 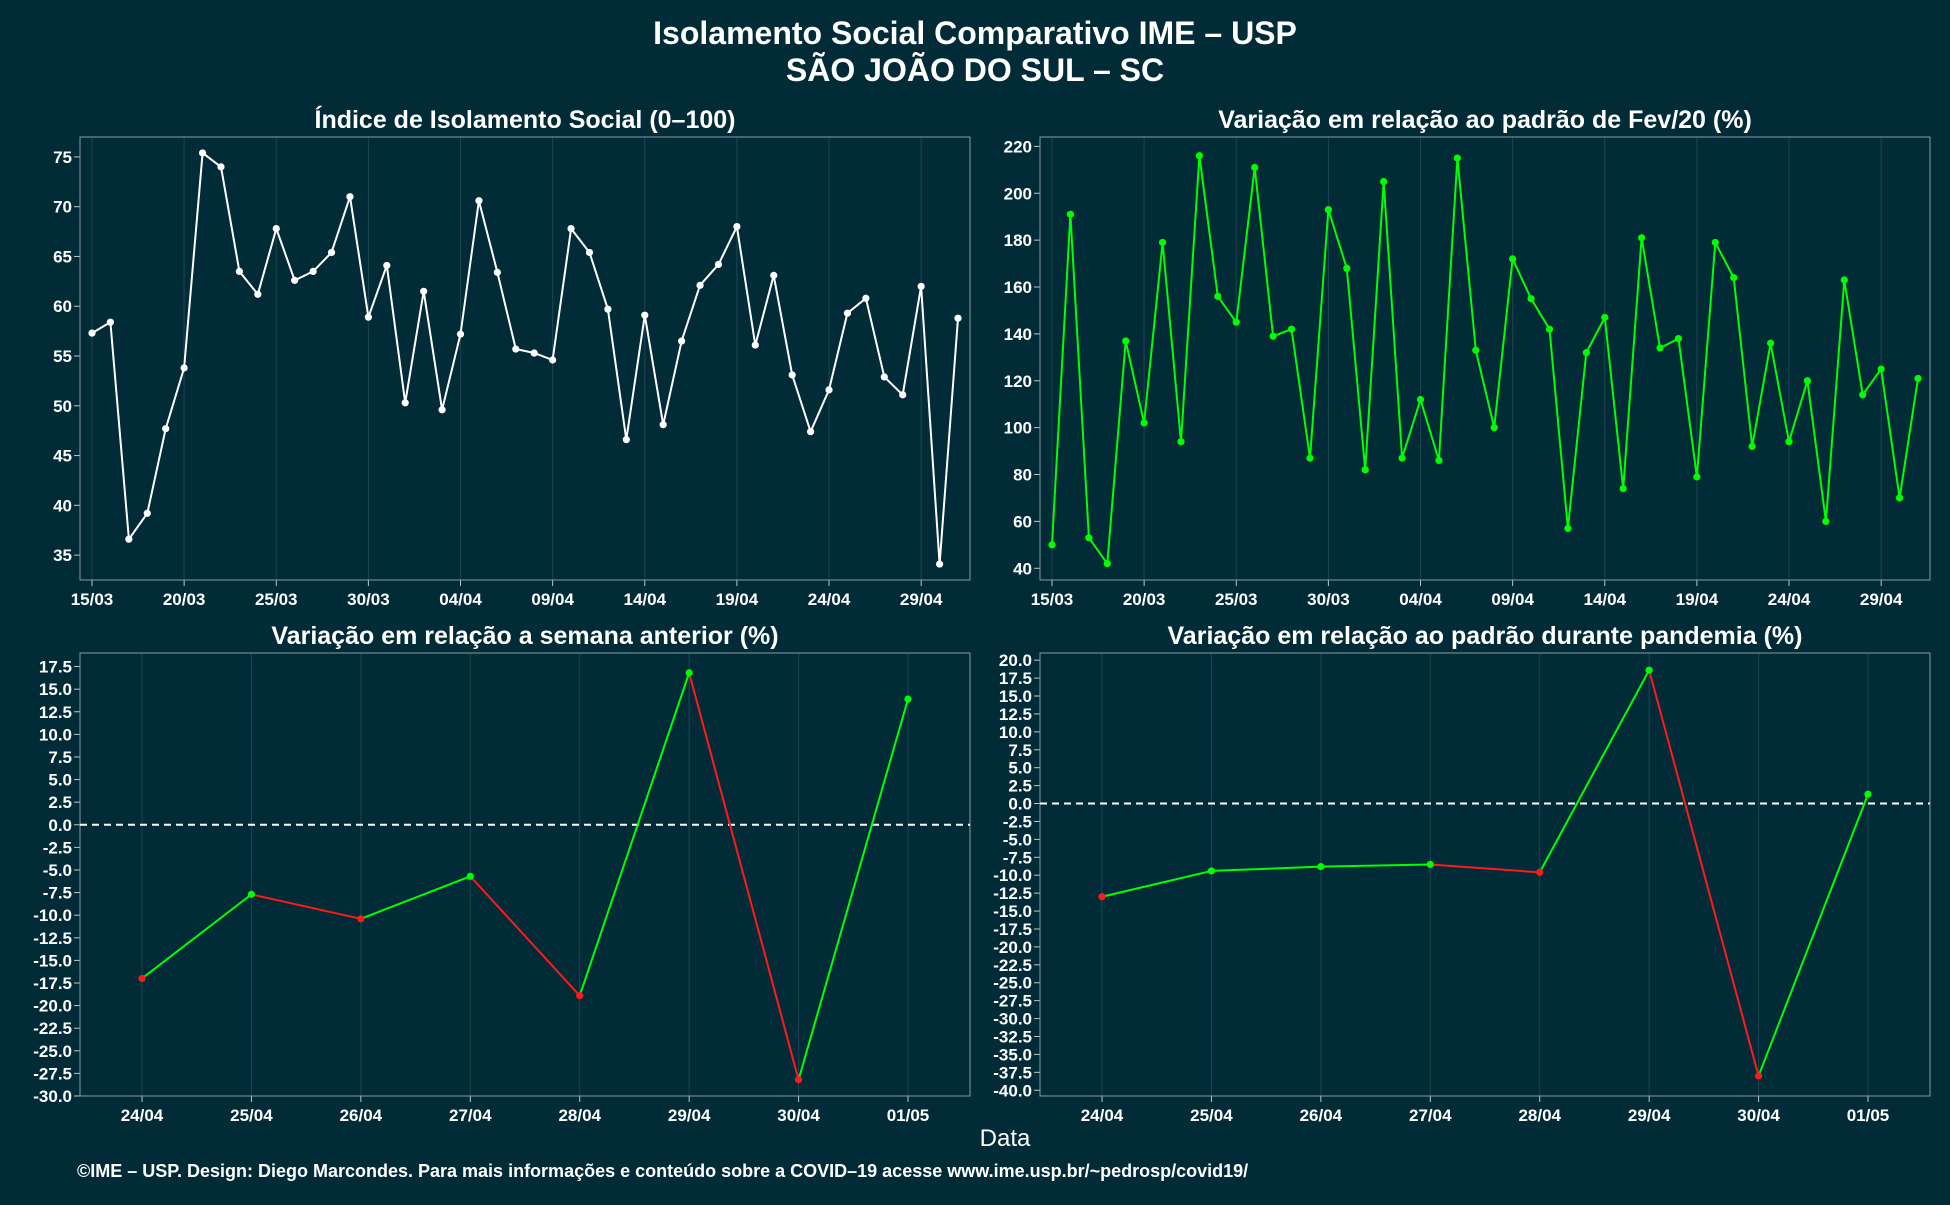 What do you see at coordinates (184, 599) in the screenshot?
I see `x-tick-label: 20/03` at bounding box center [184, 599].